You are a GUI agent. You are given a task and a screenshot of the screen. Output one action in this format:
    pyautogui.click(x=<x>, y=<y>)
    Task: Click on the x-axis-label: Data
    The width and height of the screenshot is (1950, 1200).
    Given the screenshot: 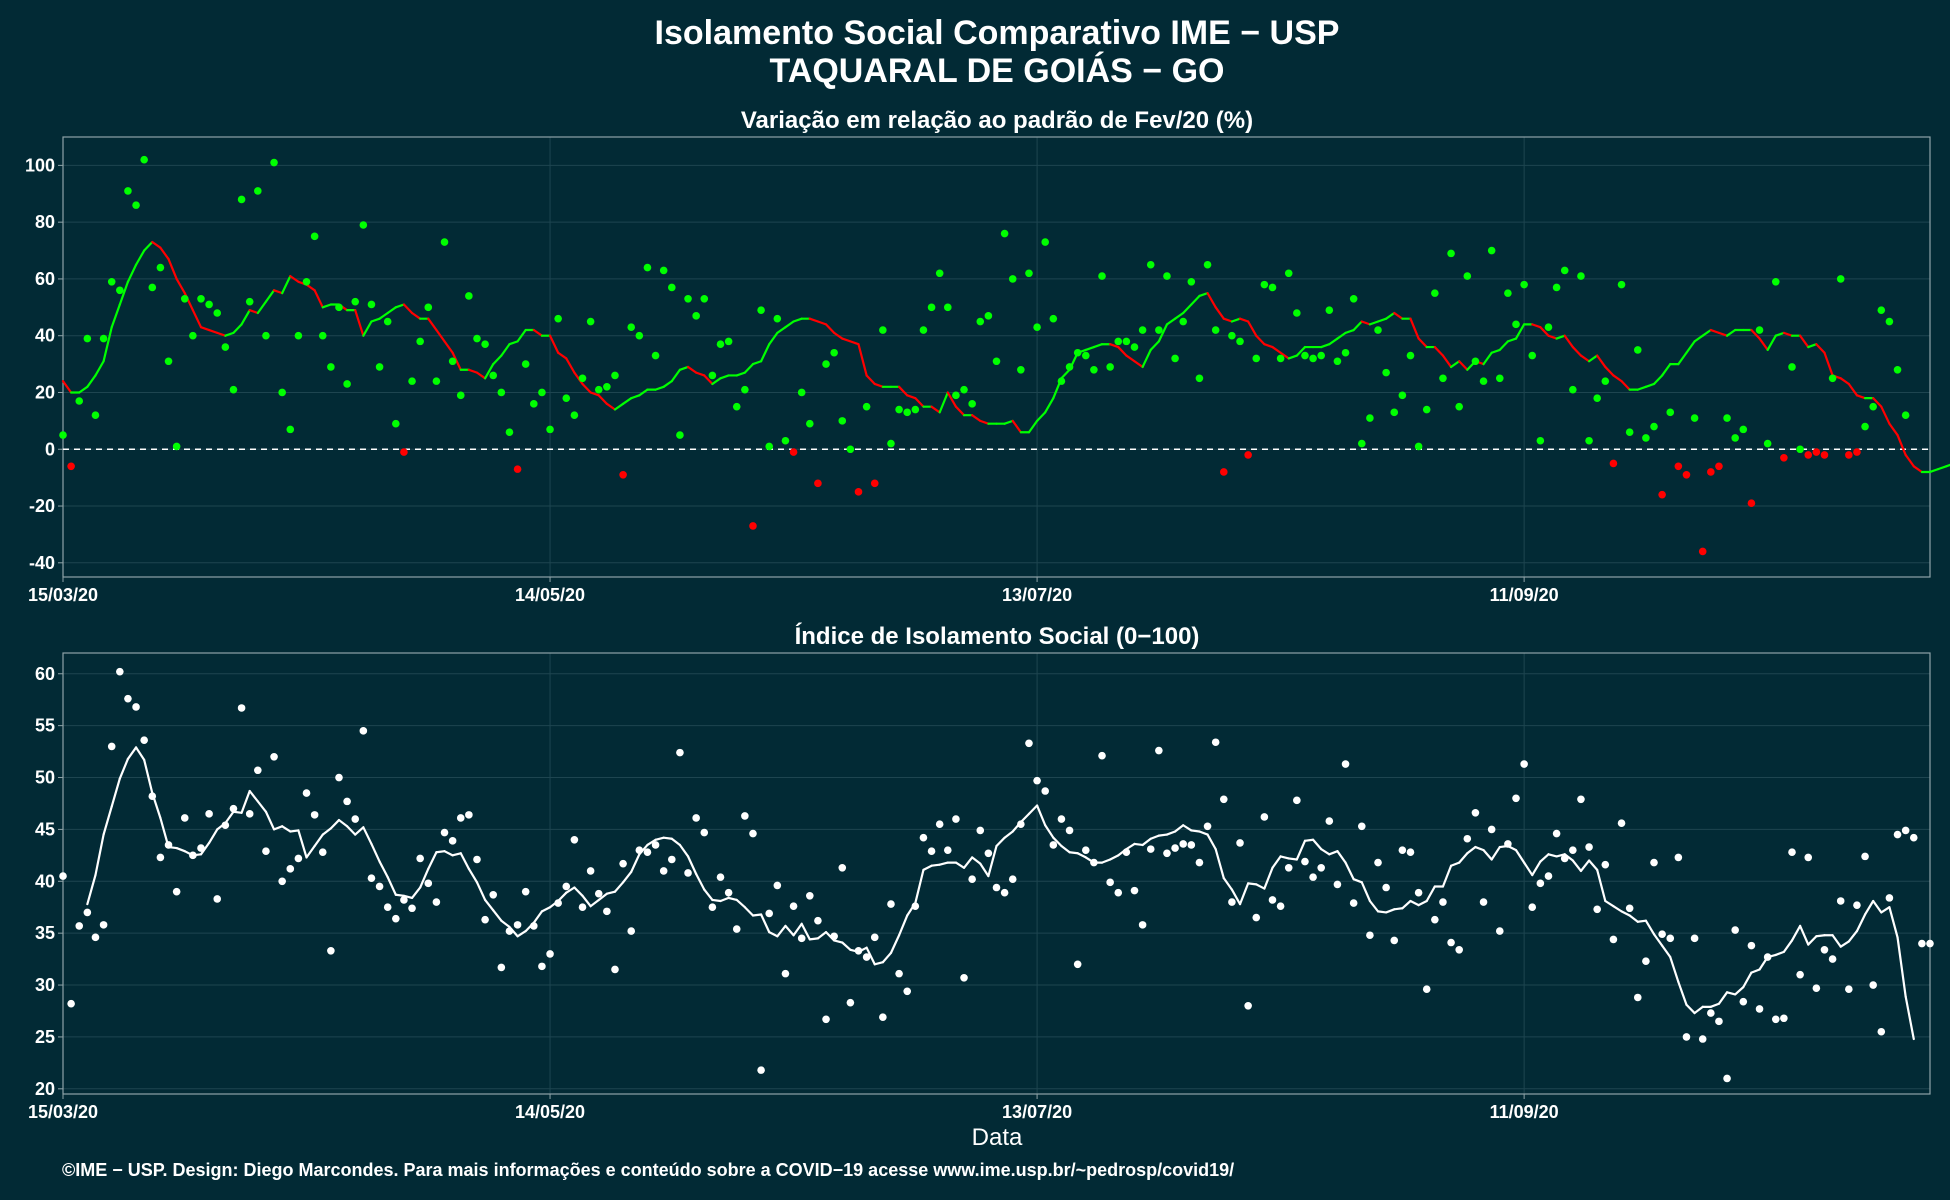 What is the action you would take?
    pyautogui.click(x=997, y=1137)
    